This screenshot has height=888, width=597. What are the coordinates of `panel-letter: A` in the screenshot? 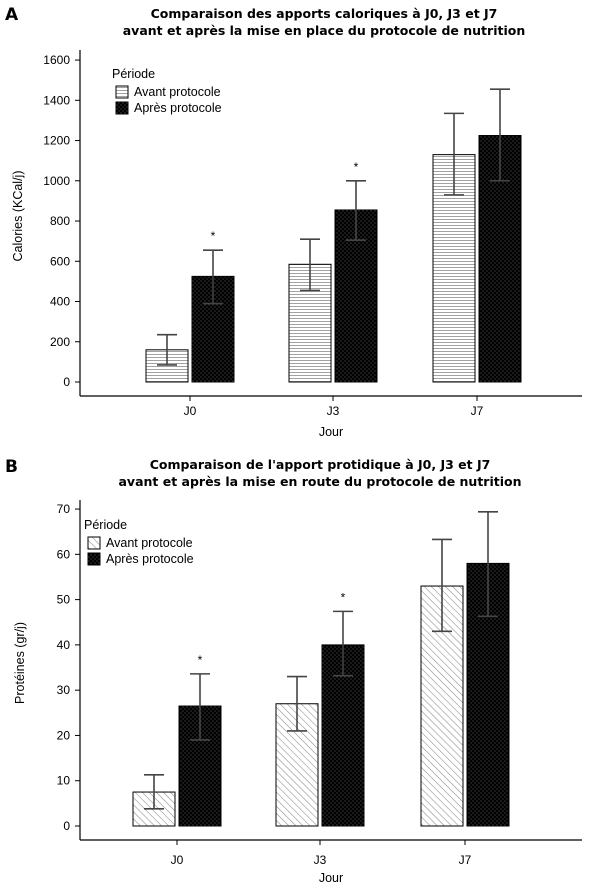 It's located at (12, 15).